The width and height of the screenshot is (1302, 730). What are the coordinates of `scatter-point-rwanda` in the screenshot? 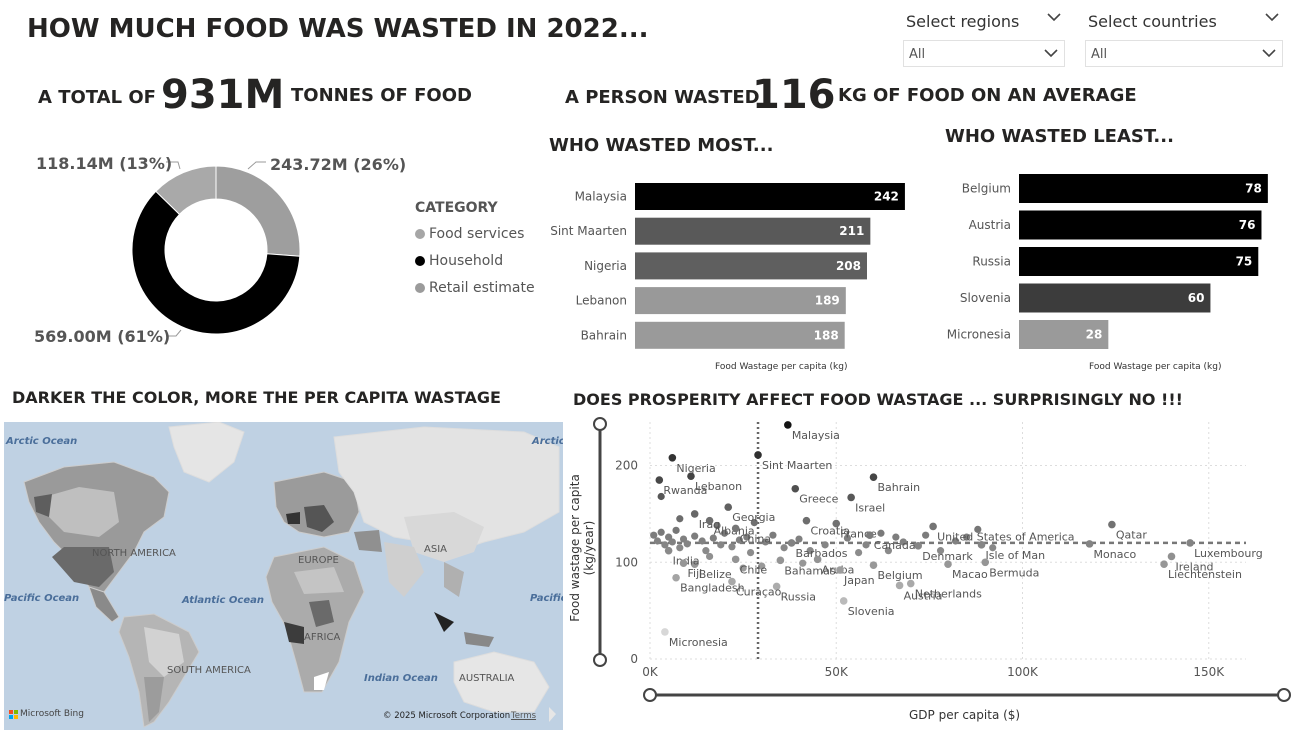 It's located at (659, 480).